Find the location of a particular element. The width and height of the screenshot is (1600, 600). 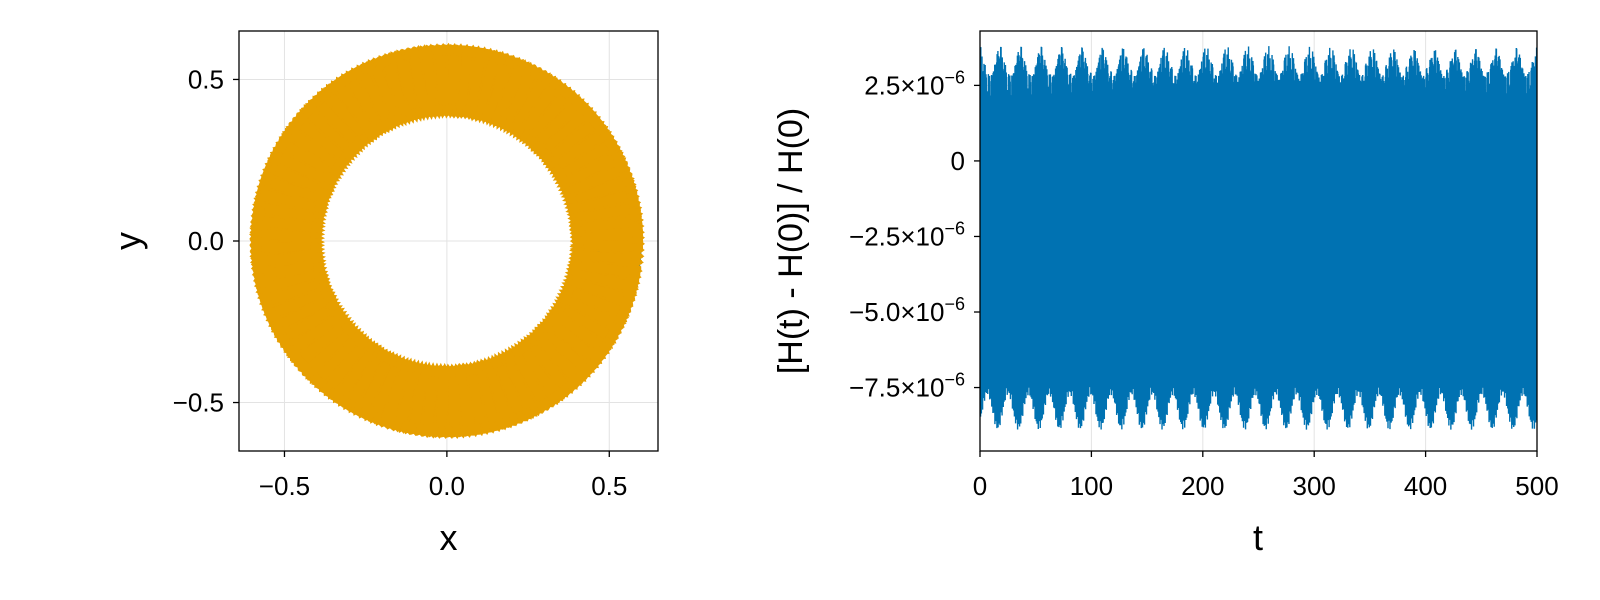

right-y-tick-label: −7.5×10⁻⁶ is located at coordinates (907, 386).